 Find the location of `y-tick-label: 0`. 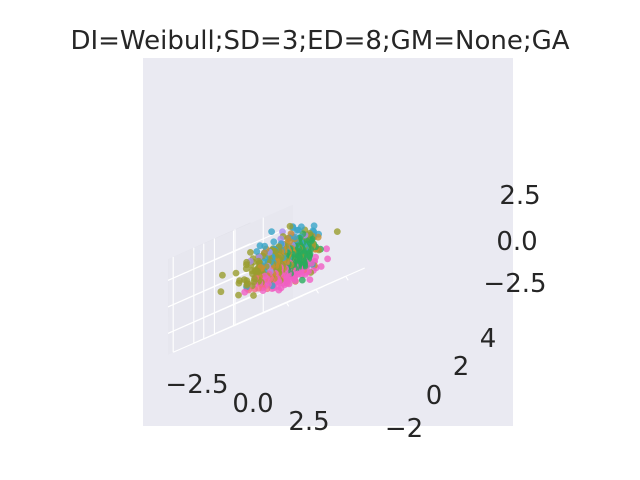

y-tick-label: 0 is located at coordinates (434, 396).